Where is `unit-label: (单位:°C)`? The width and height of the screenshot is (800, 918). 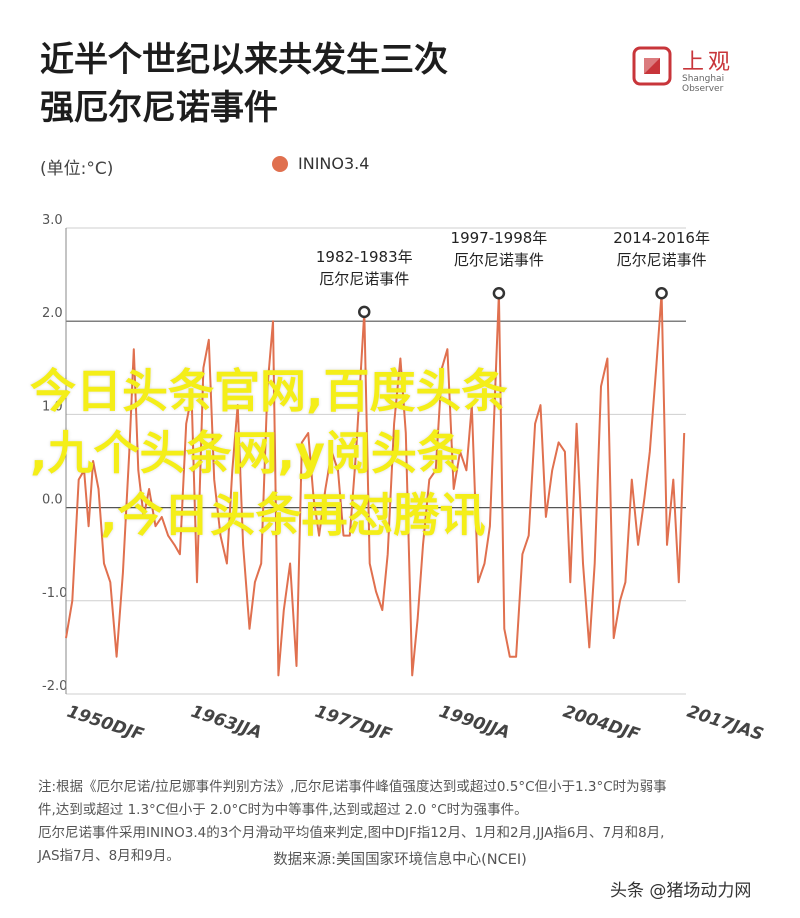
unit-label: (单位:°C) is located at coordinates (77, 169).